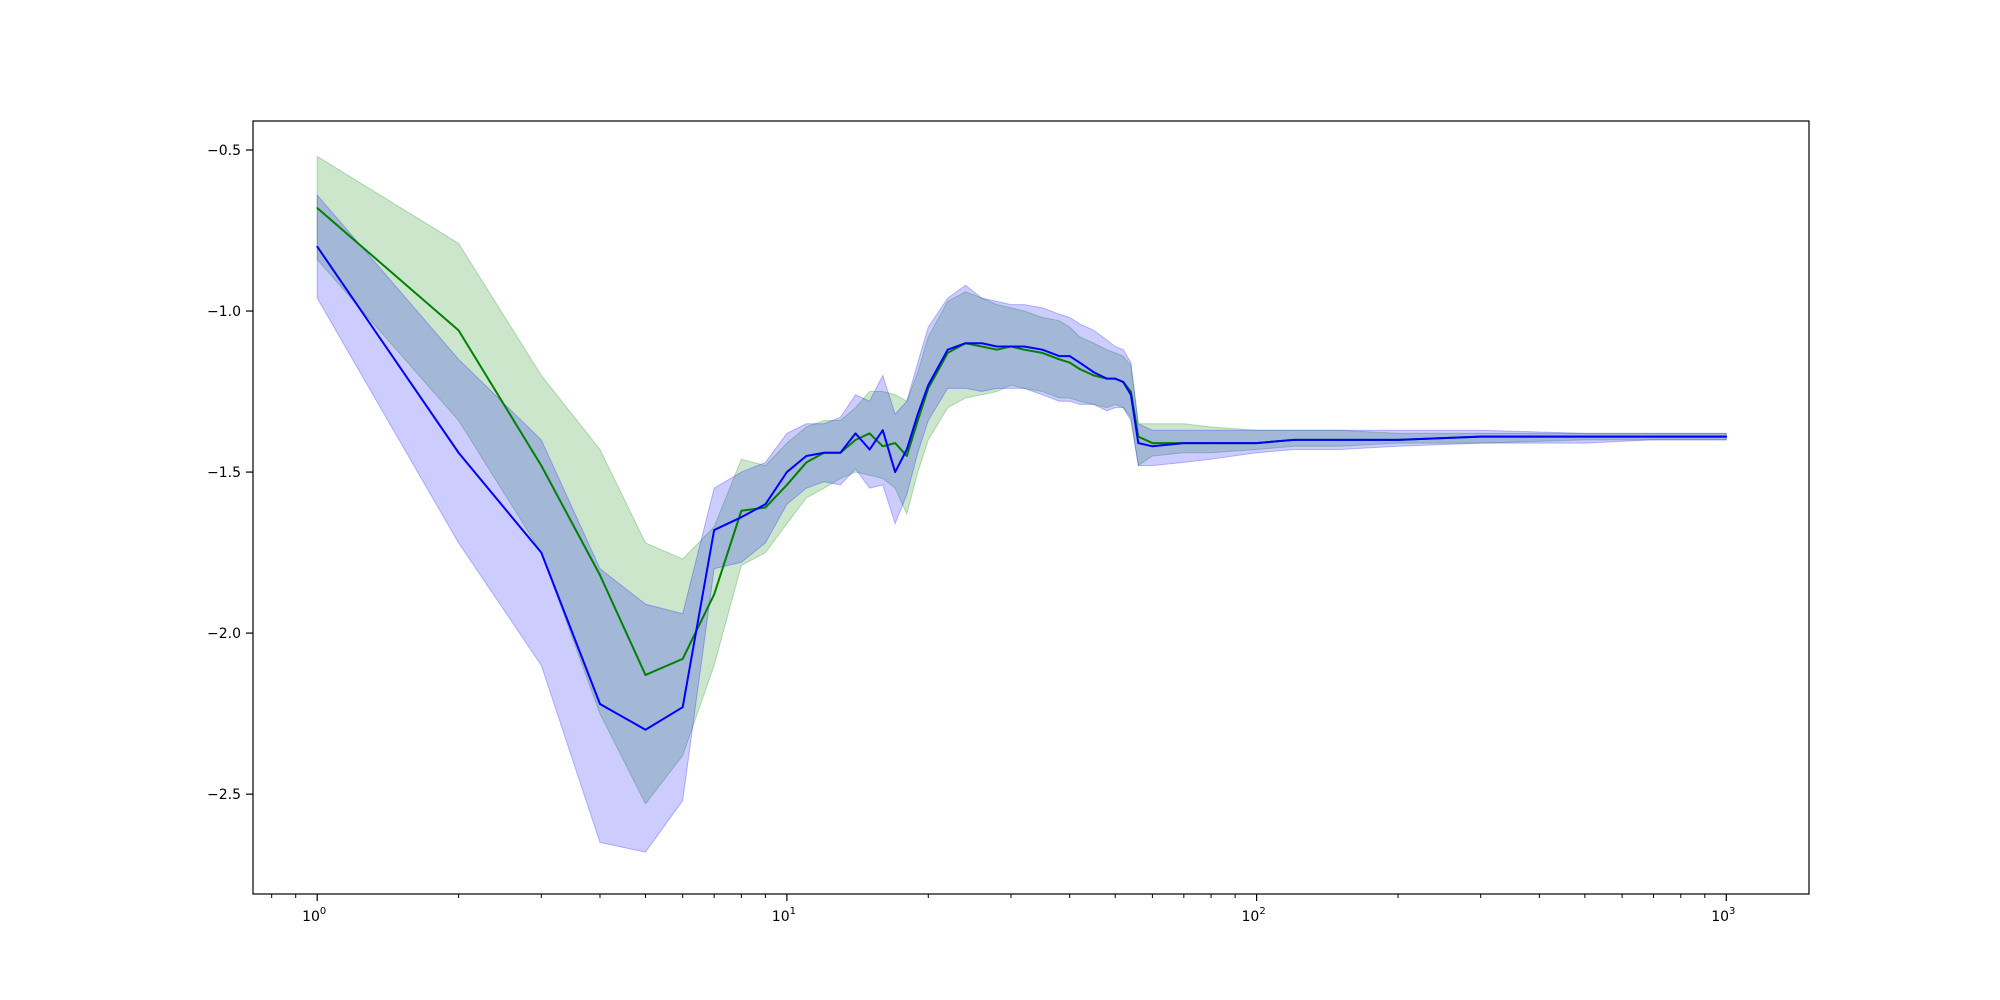 Image resolution: width=2000 pixels, height=1000 pixels. What do you see at coordinates (224, 473) in the screenshot?
I see `y-tick-label: −1.5` at bounding box center [224, 473].